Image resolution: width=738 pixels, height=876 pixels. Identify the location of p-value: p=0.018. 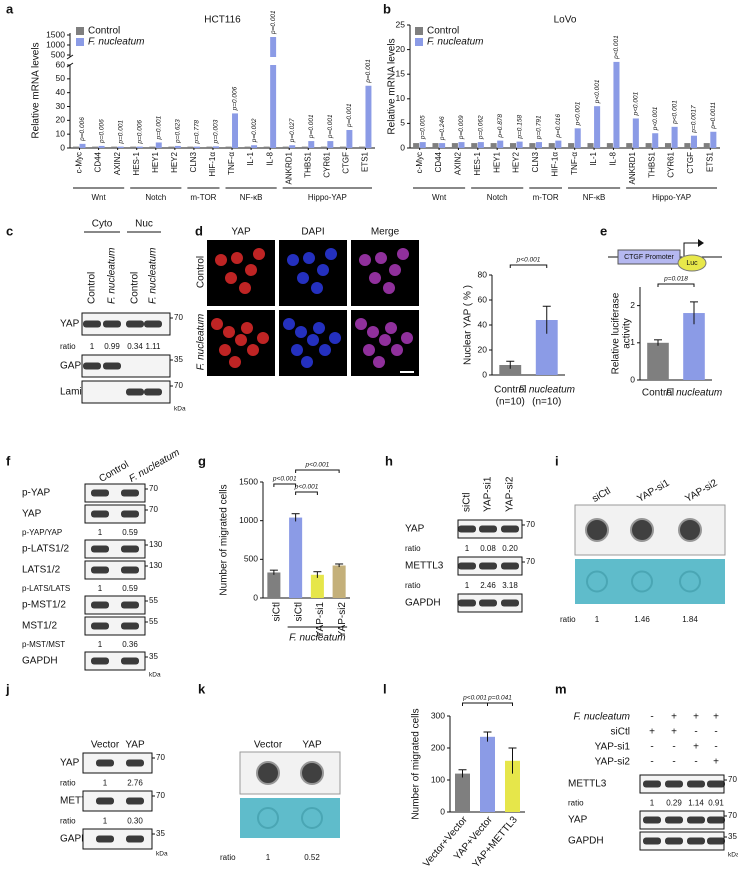
(675, 279).